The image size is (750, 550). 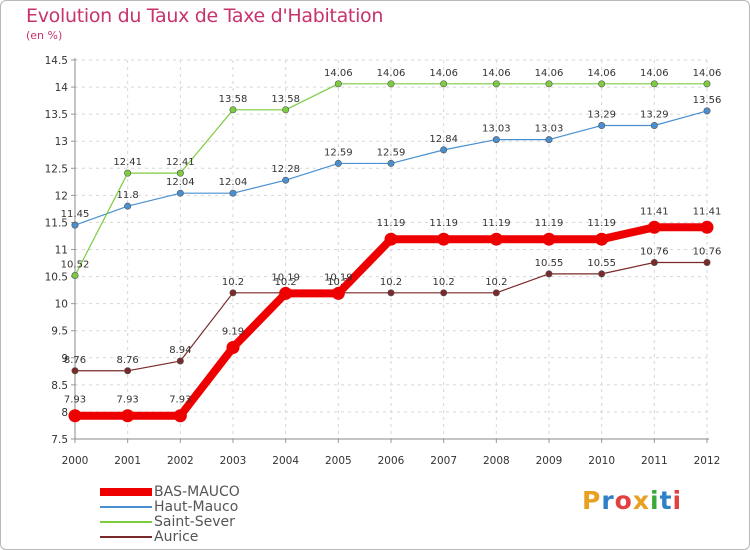 I want to click on data-label: 10.52, so click(x=75, y=264).